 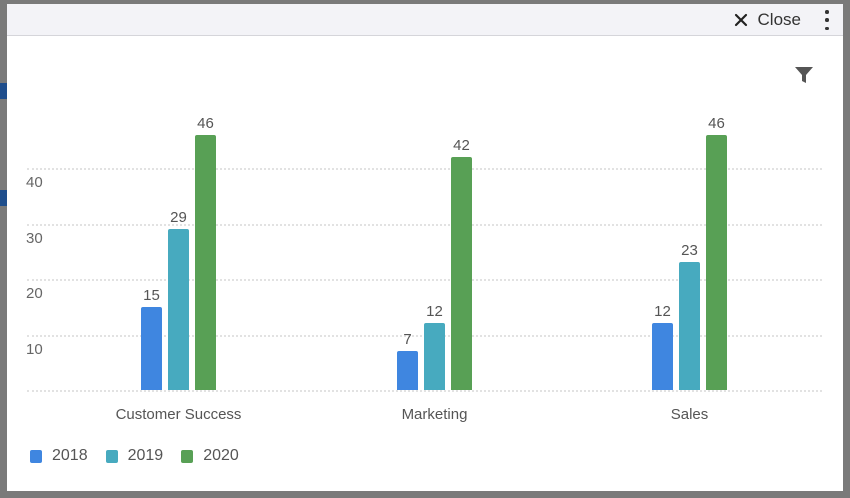 I want to click on y-axis-tick-label: 30, so click(x=34, y=238).